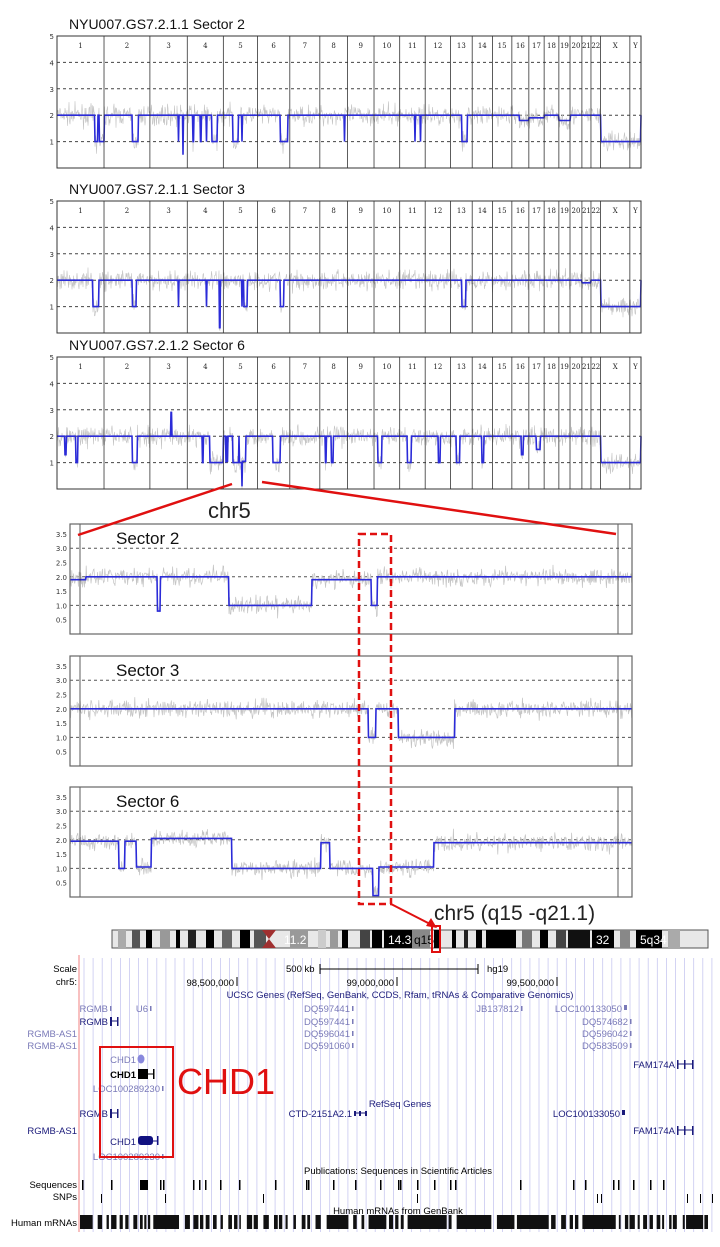  I want to click on panel-title: Sector 6, so click(147, 801).